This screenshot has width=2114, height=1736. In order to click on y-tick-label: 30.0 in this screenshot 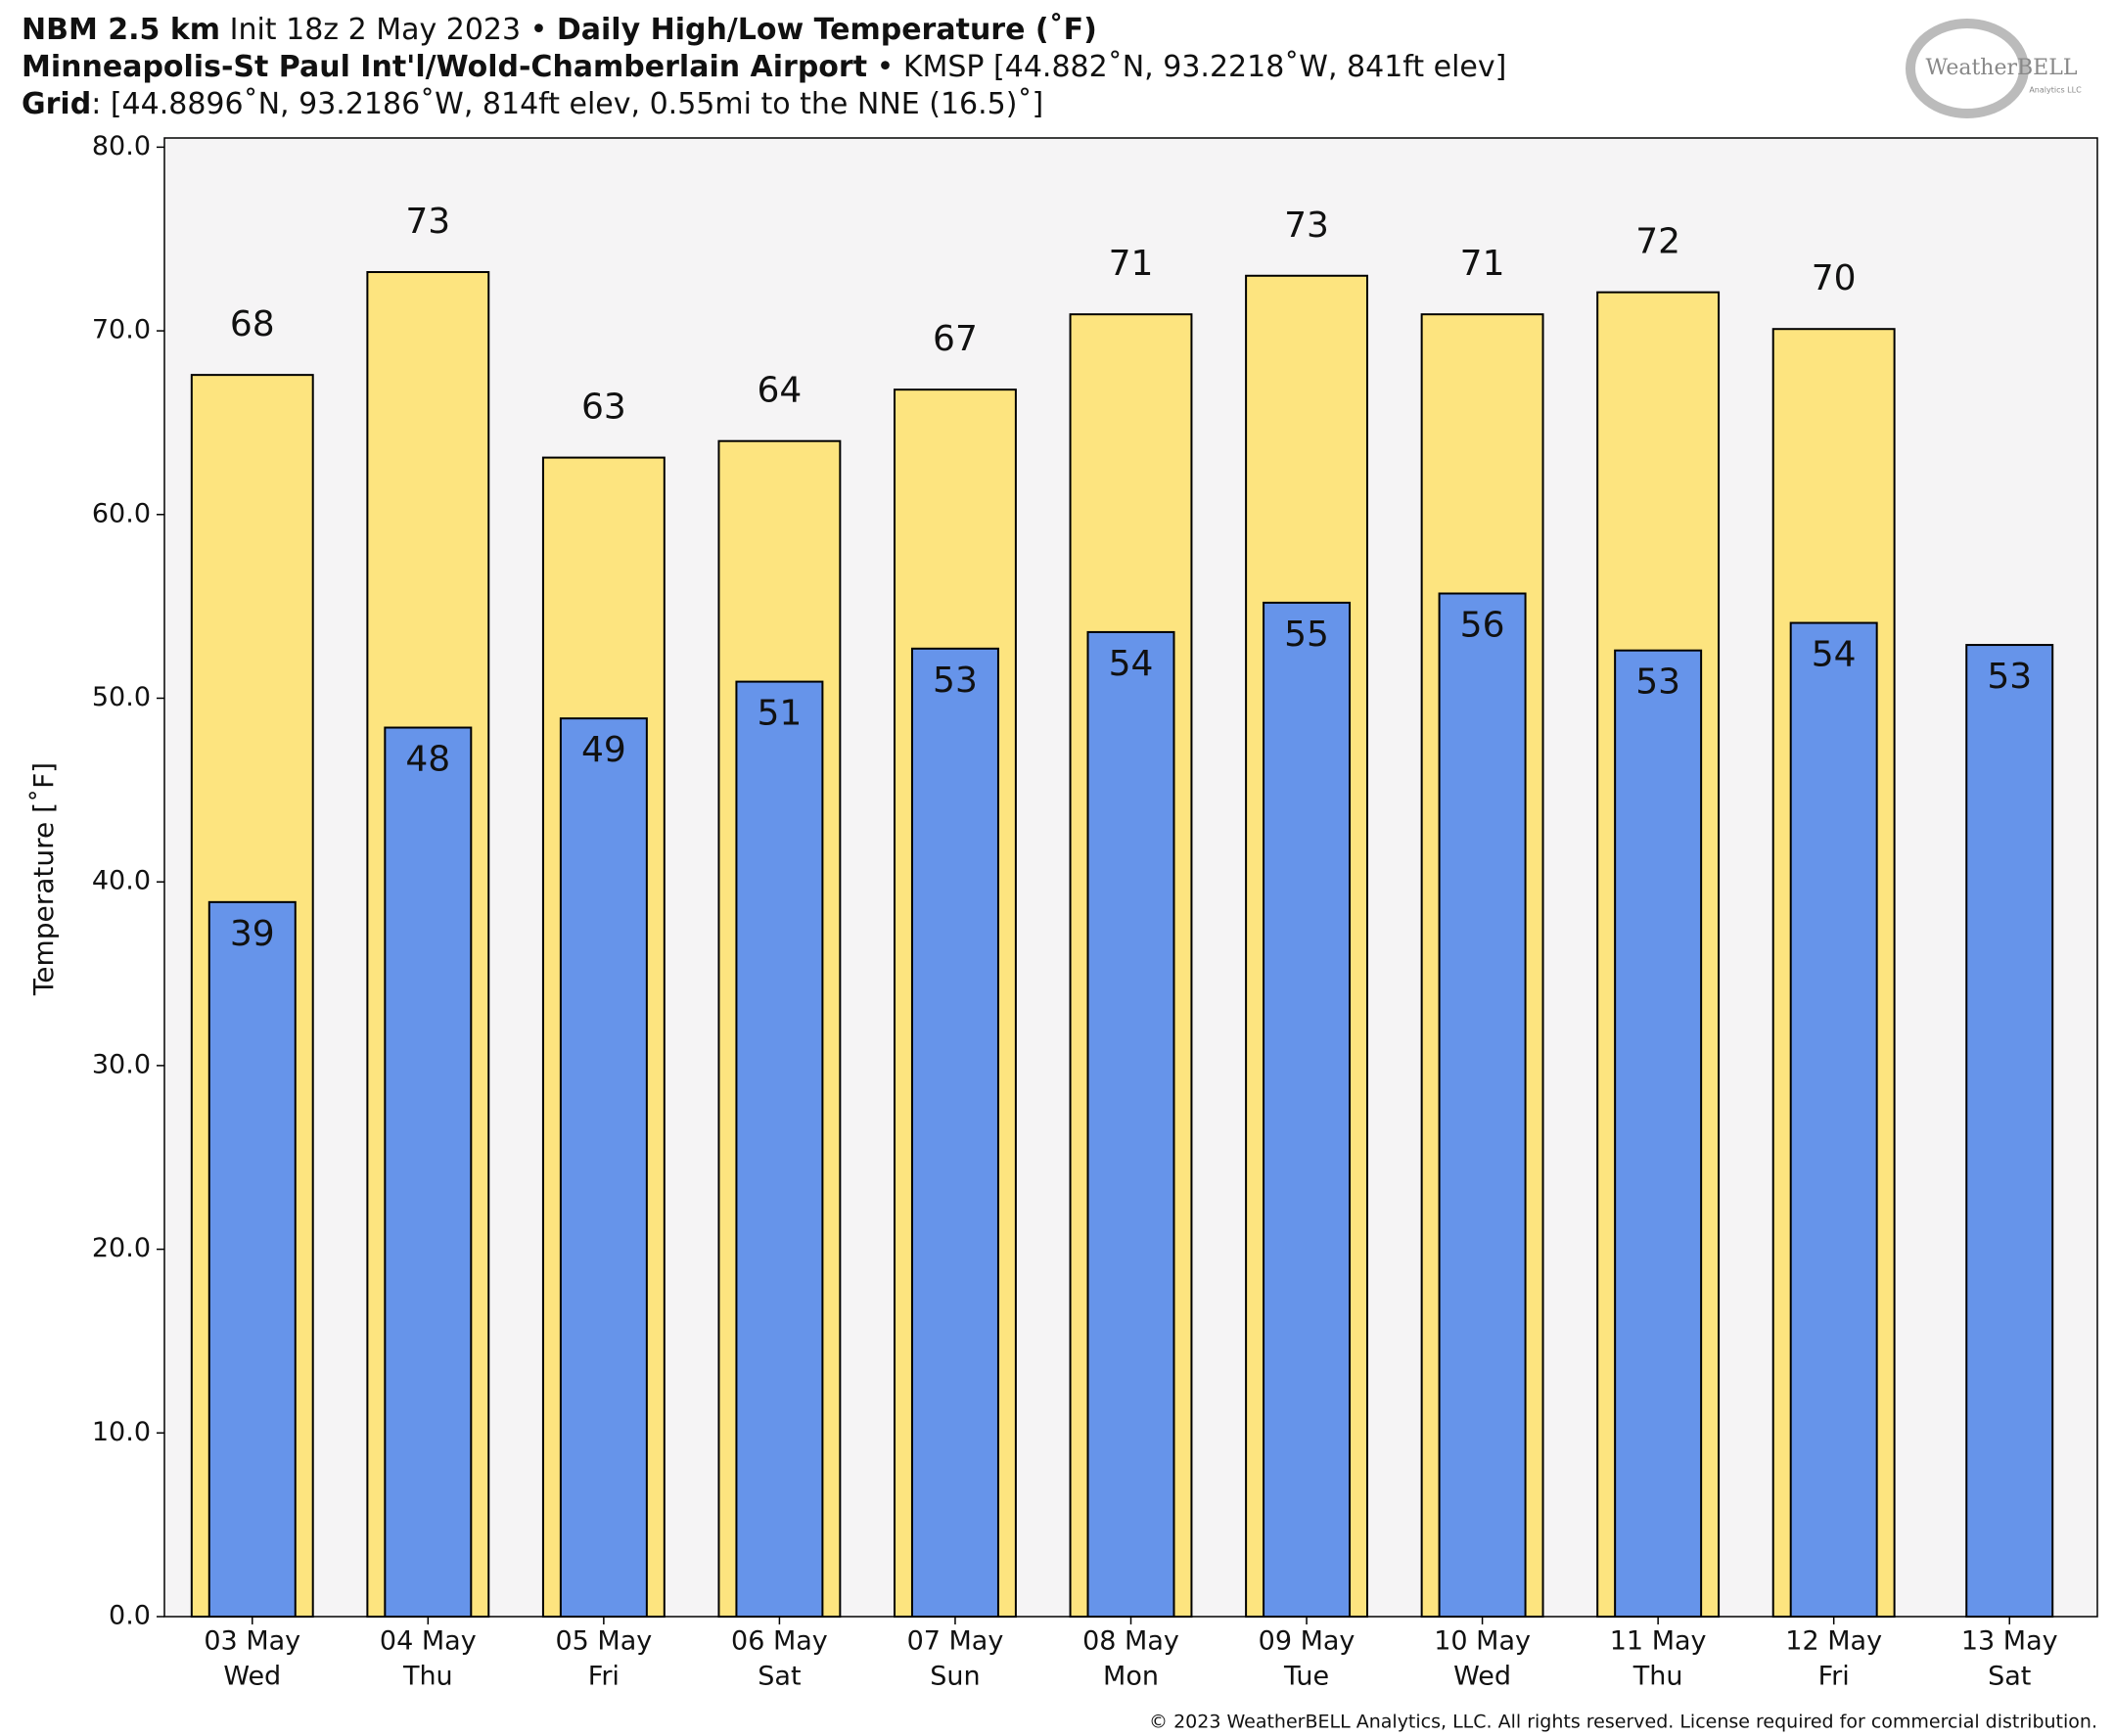, I will do `click(122, 1064)`.